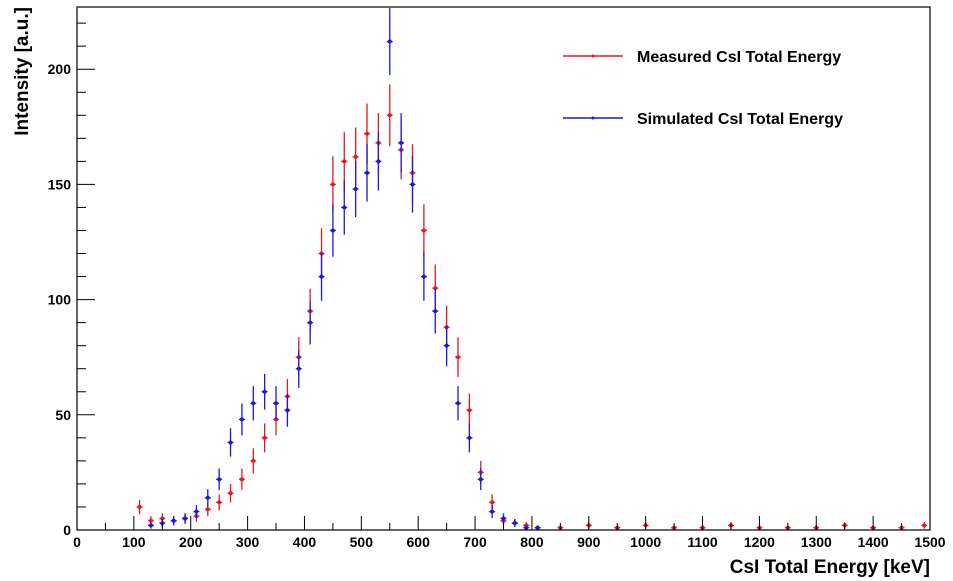 The image size is (953, 581). What do you see at coordinates (134, 542) in the screenshot?
I see `x-tick-label: 100` at bounding box center [134, 542].